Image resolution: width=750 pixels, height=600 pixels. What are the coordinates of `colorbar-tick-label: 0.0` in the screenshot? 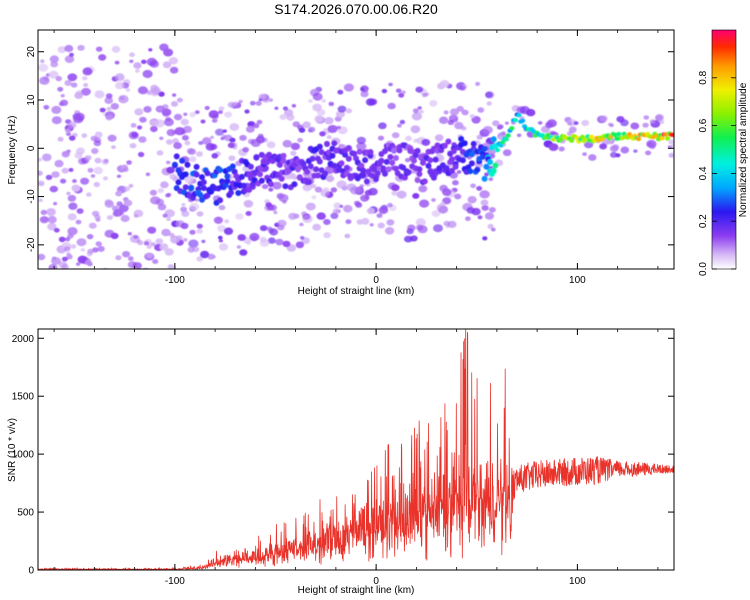 It's located at (703, 269).